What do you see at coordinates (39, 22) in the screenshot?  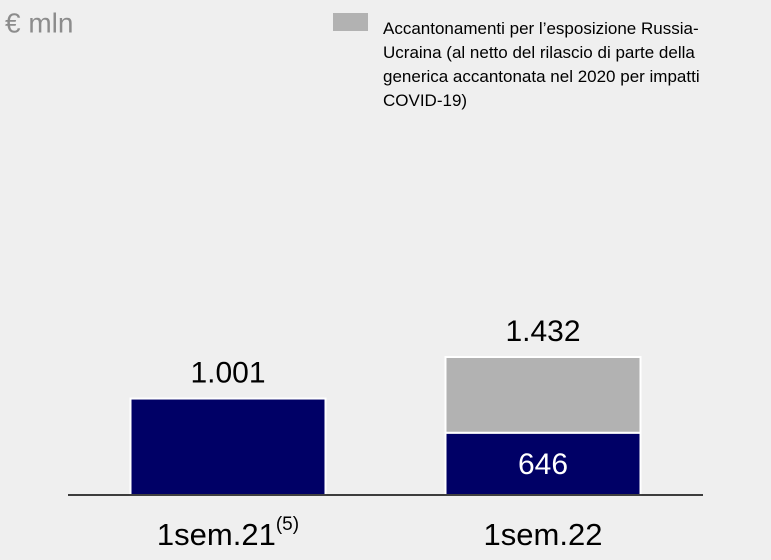 I see `chart-title: € mln` at bounding box center [39, 22].